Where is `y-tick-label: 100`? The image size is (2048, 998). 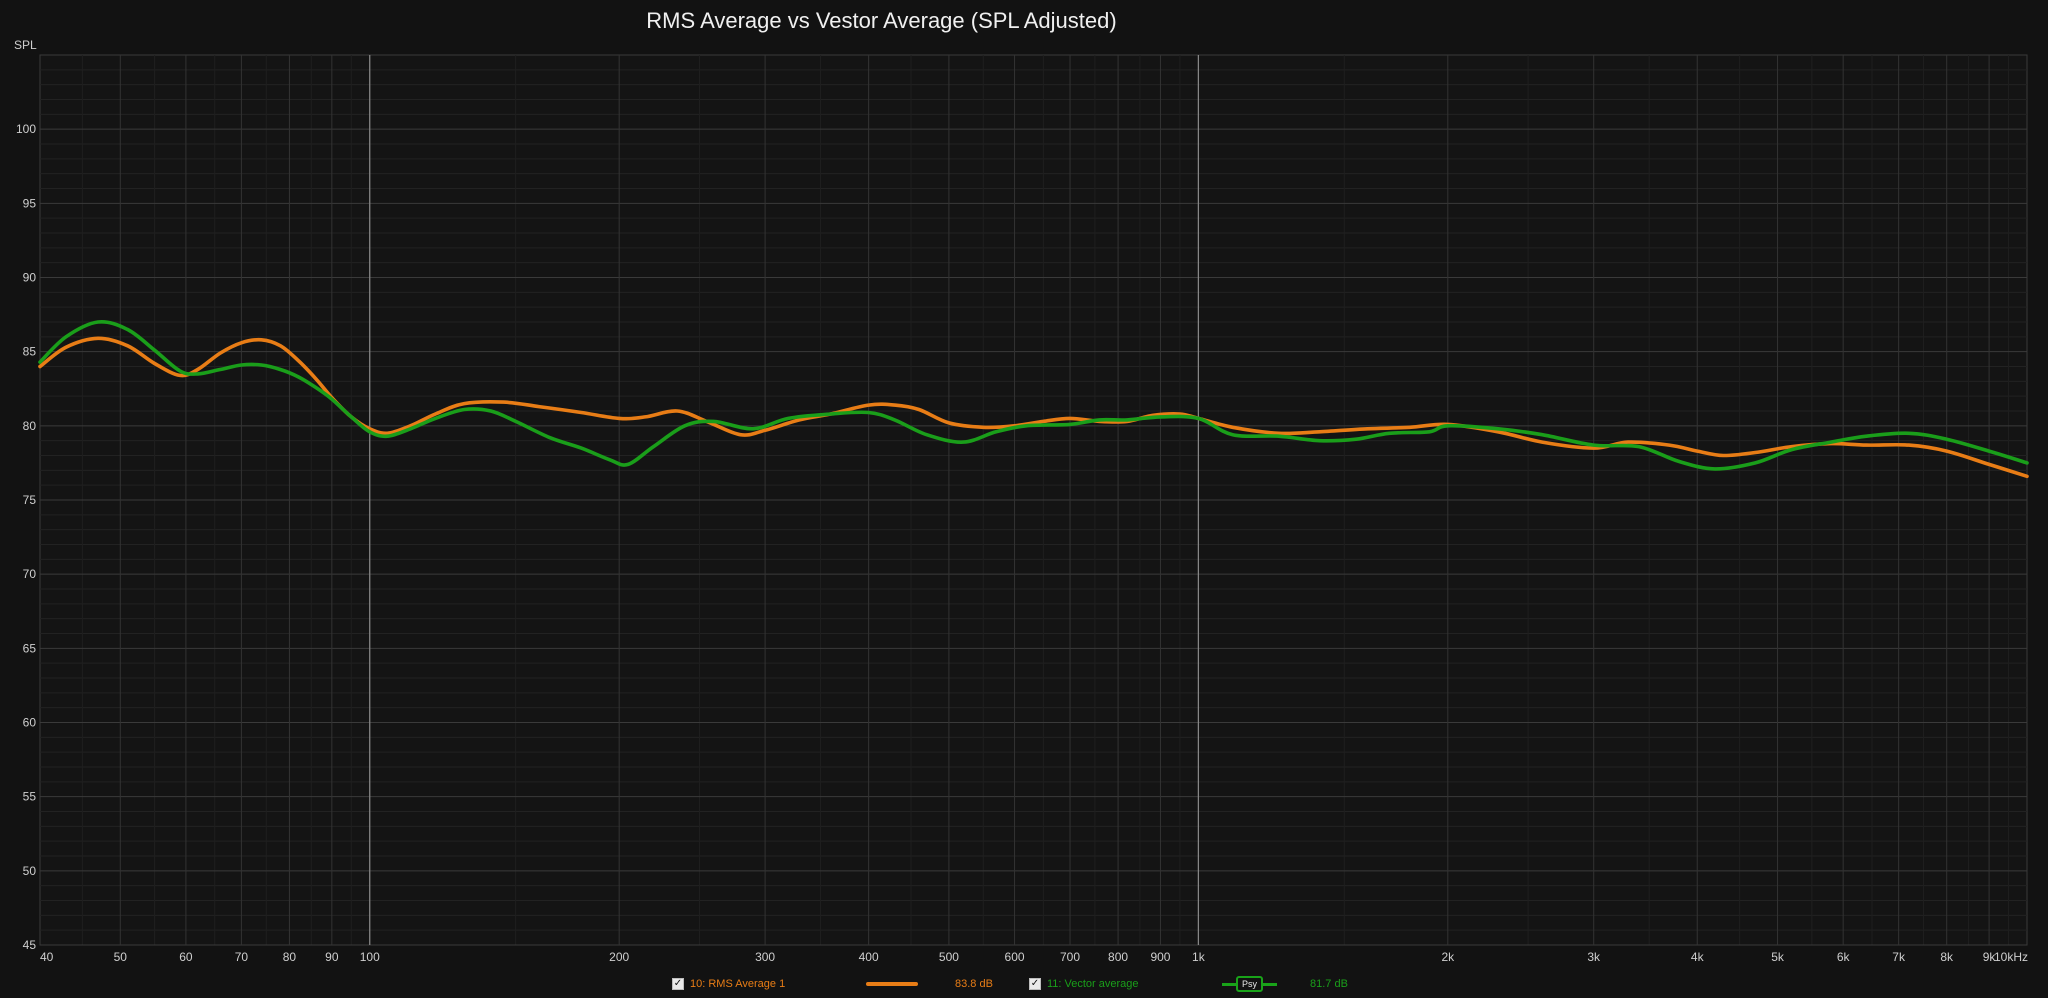 y-tick-label: 100 is located at coordinates (26, 129).